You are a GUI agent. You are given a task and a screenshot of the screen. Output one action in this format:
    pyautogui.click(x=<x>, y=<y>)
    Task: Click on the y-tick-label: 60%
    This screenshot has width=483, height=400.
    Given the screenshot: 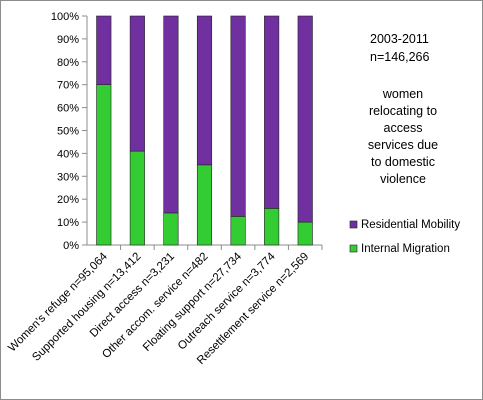 What is the action you would take?
    pyautogui.click(x=68, y=109)
    